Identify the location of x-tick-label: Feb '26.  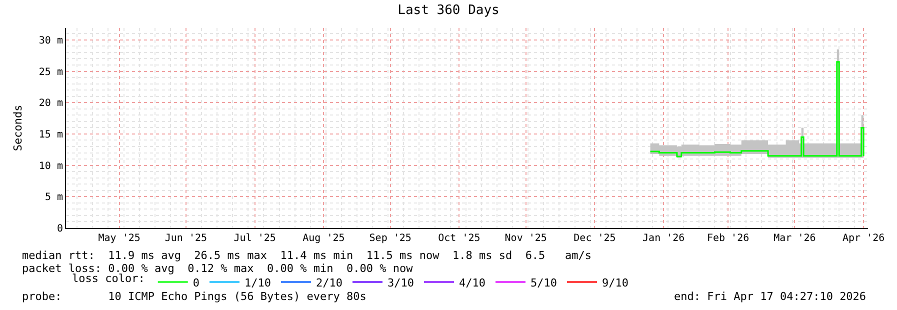
(728, 238).